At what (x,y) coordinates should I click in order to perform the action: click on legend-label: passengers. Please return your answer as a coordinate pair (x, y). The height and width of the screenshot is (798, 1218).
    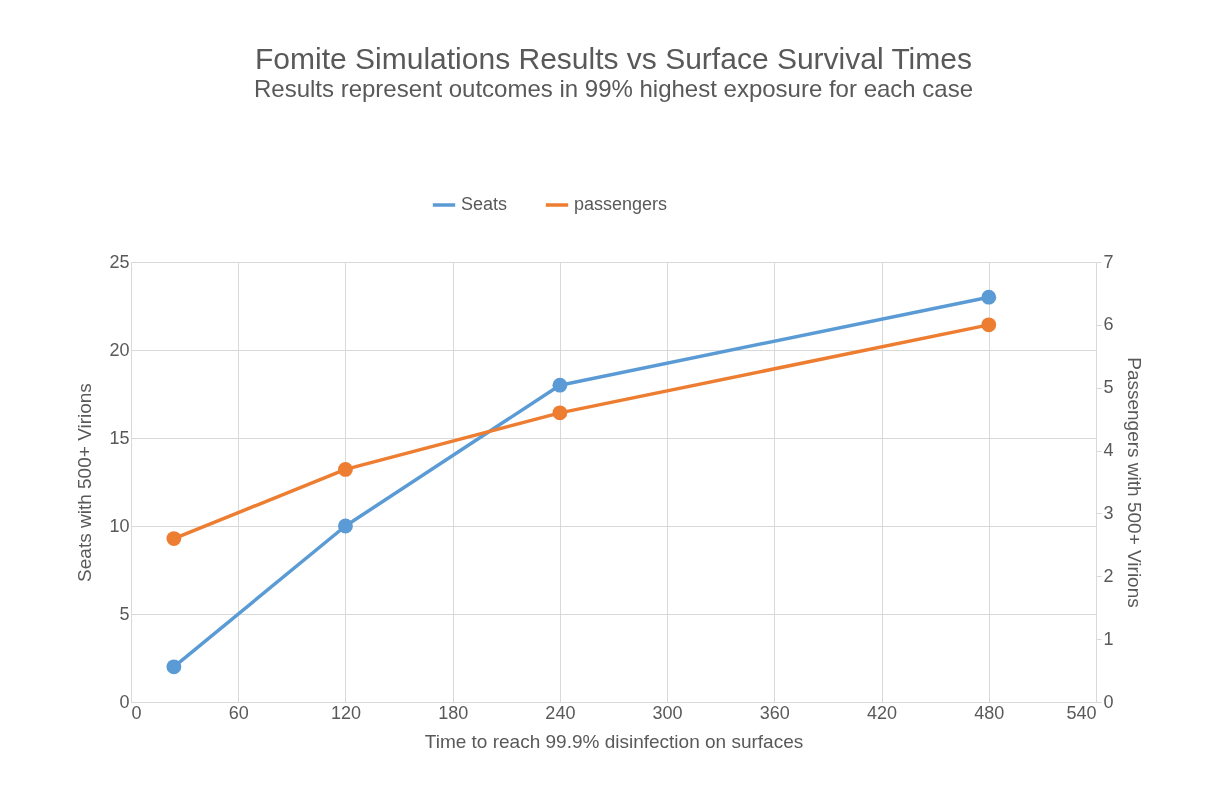
    Looking at the image, I should click on (621, 204).